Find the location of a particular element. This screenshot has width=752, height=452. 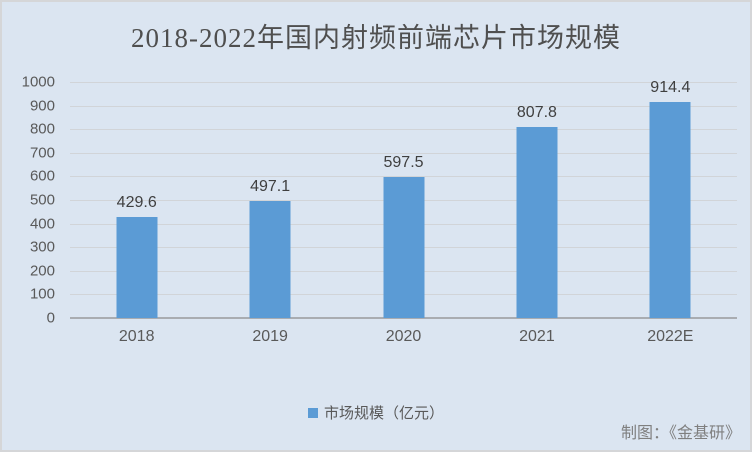

legend: 市场规模（亿元） is located at coordinates (376, 412).